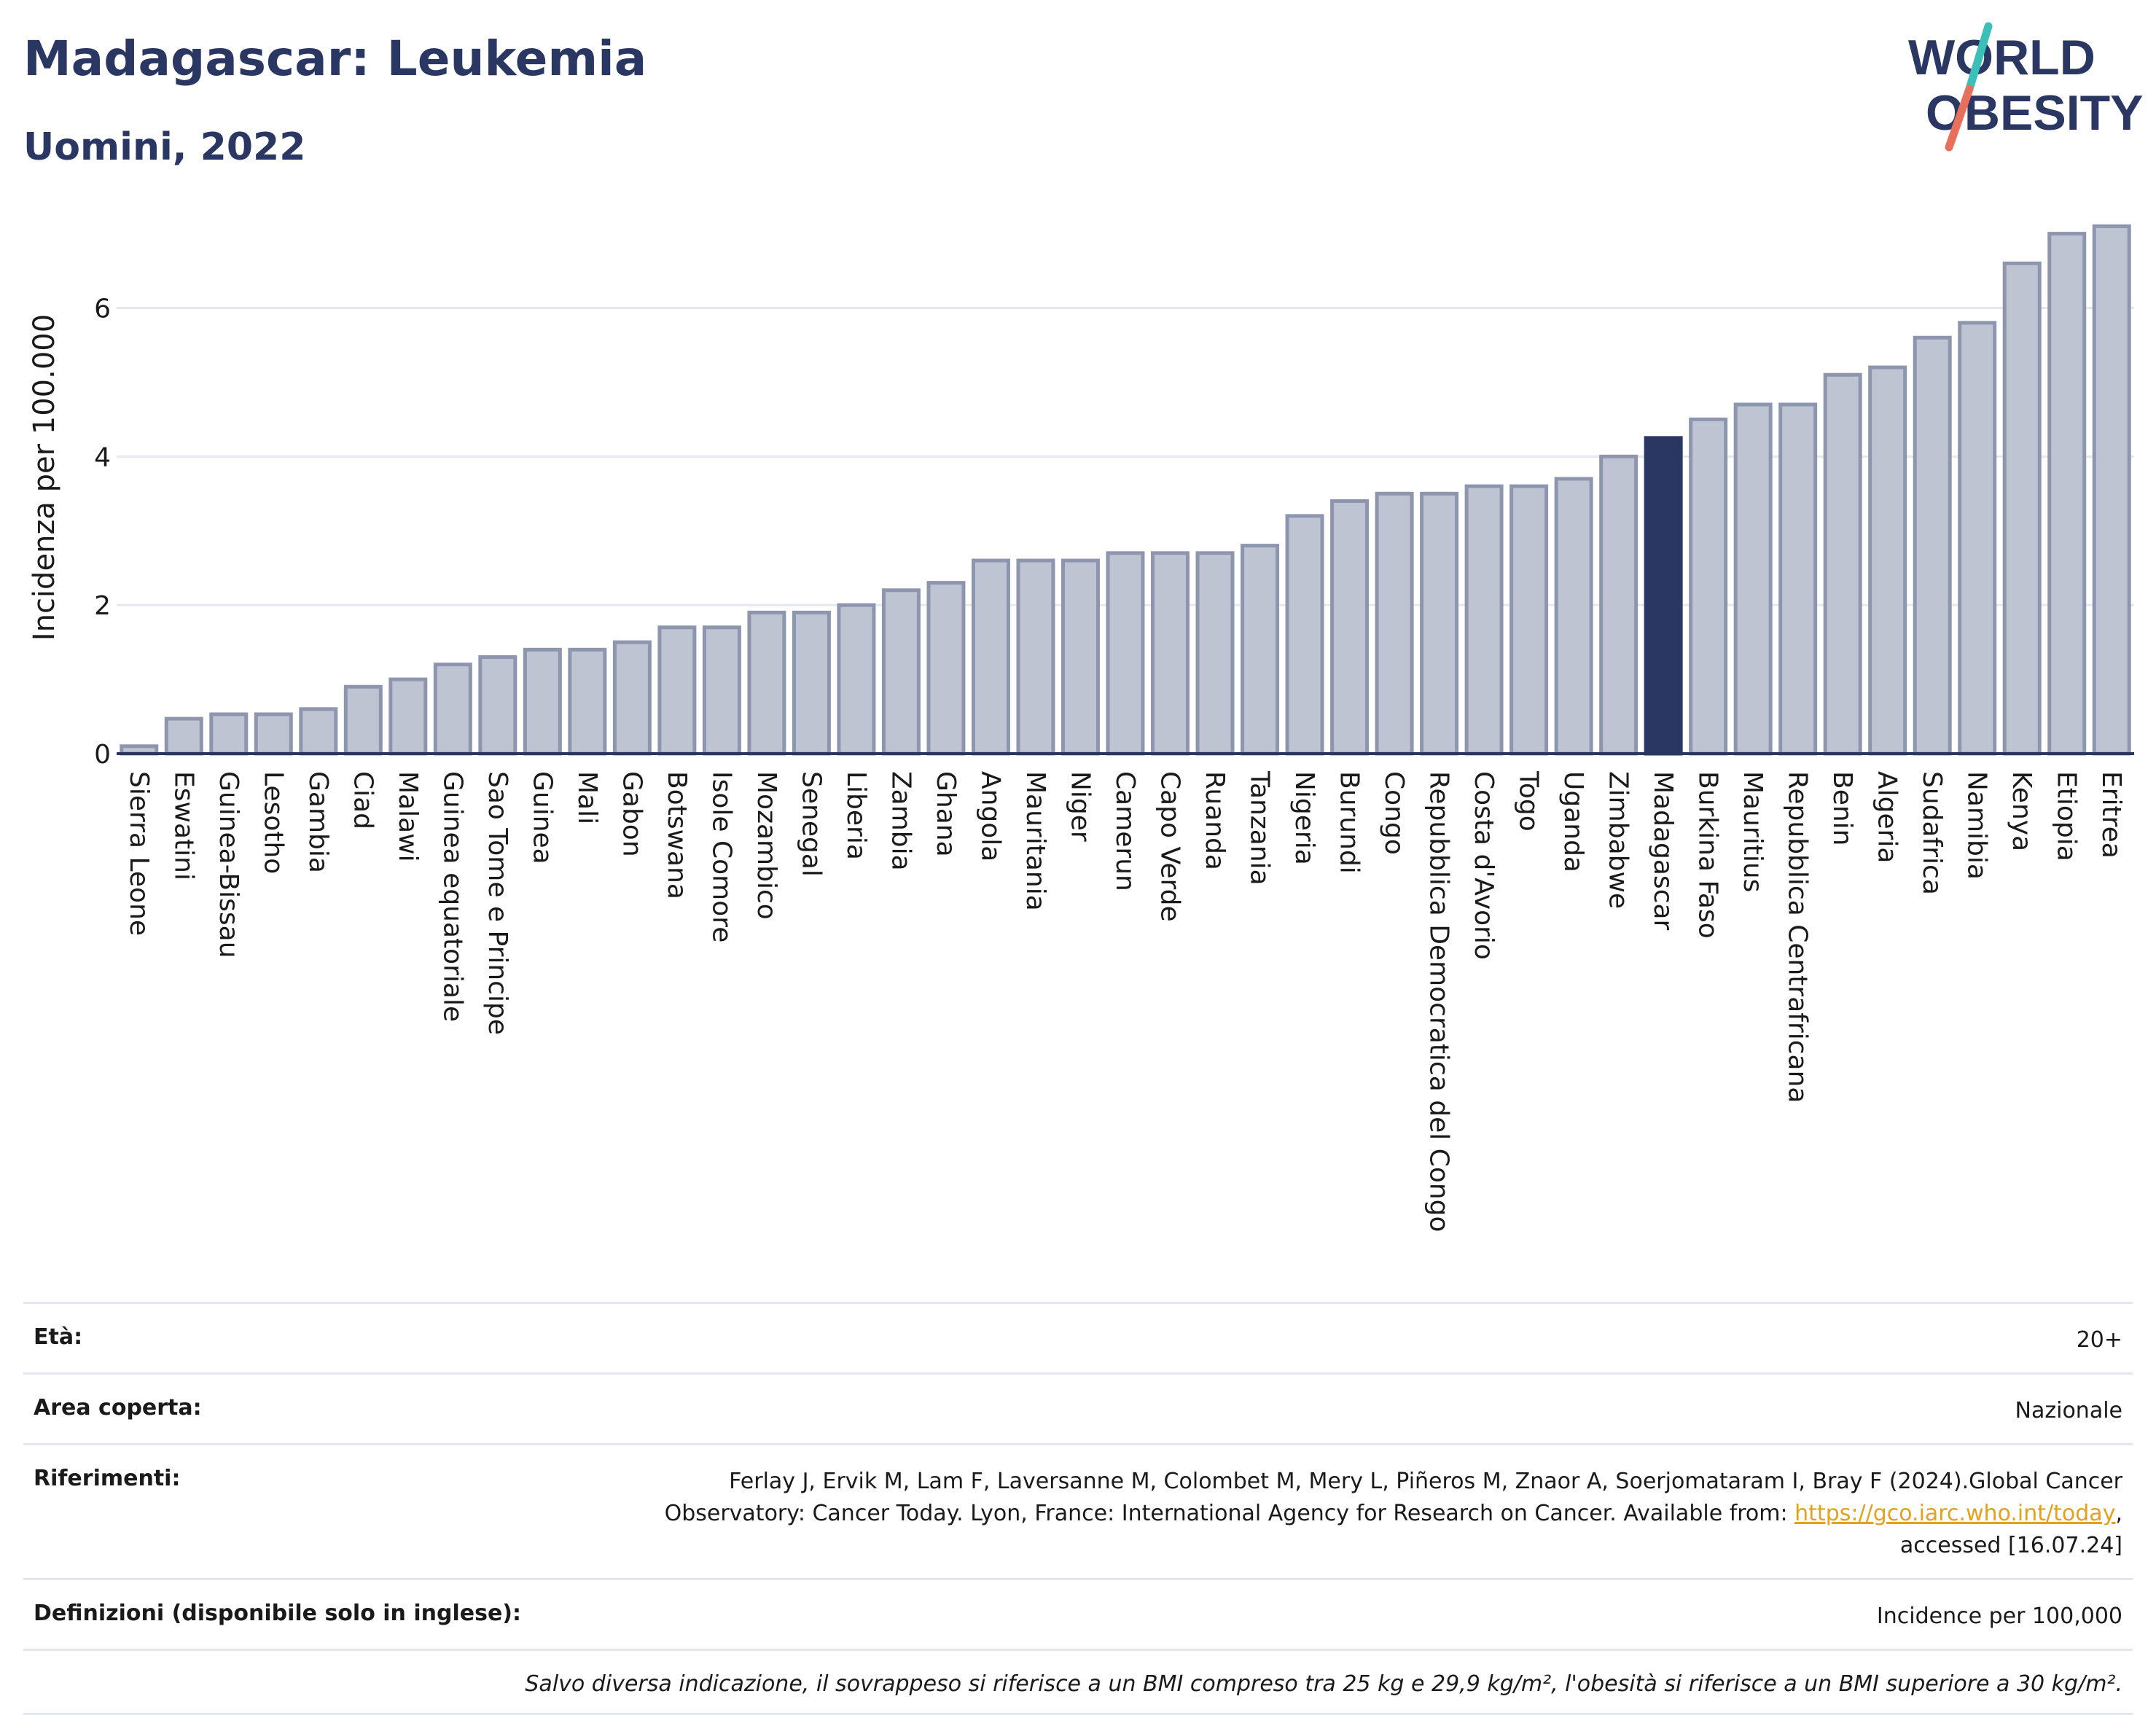  Describe the element at coordinates (812, 683) in the screenshot. I see `bar-senegal` at that location.